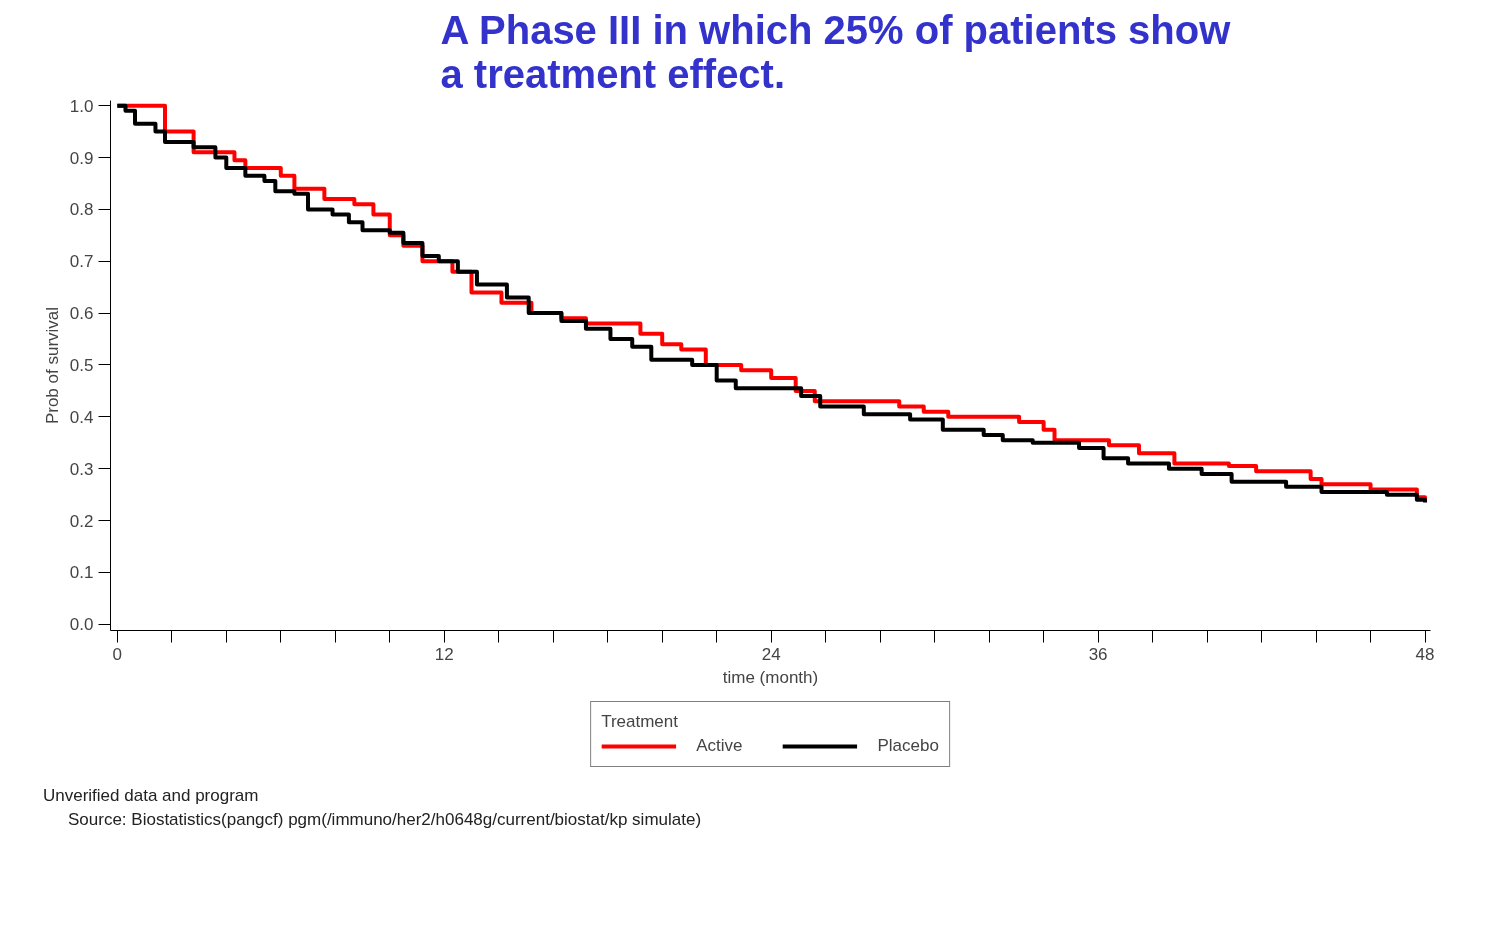 The image size is (1486, 930). What do you see at coordinates (81, 106) in the screenshot?
I see `y-tick-label: 1.0` at bounding box center [81, 106].